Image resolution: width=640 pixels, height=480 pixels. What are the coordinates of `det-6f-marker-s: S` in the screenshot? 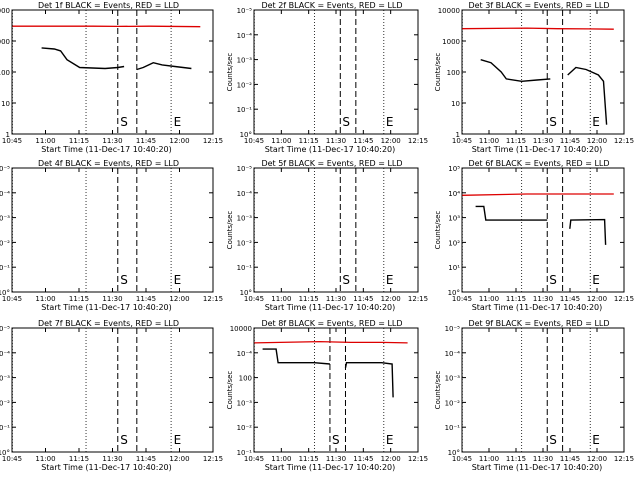 It's located at (553, 280).